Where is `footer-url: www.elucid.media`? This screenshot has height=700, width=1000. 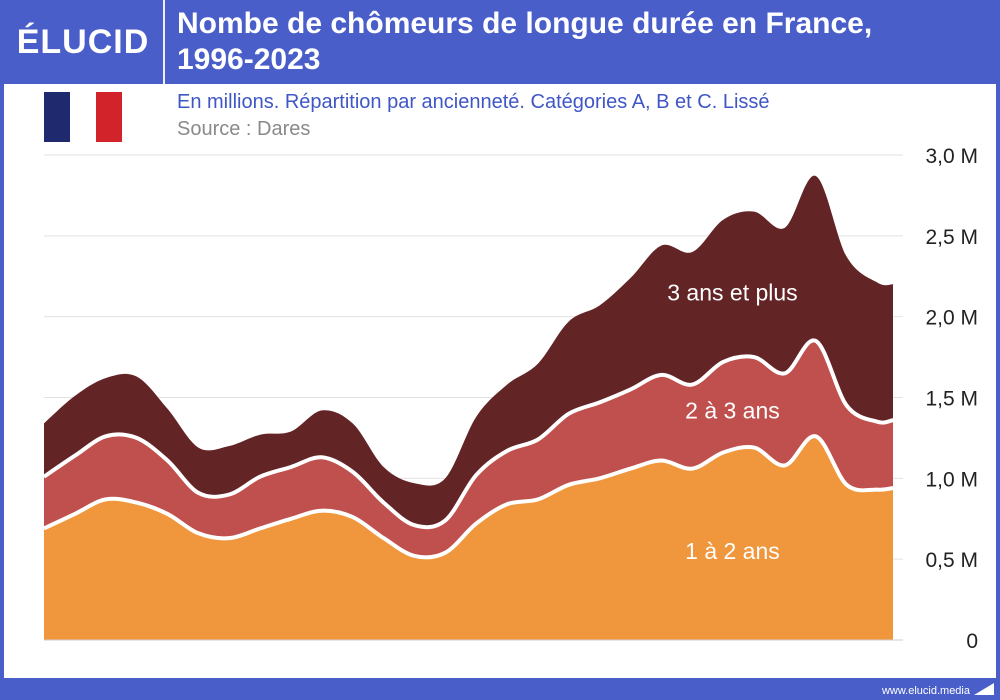
footer-url: www.elucid.media is located at coordinates (925, 691).